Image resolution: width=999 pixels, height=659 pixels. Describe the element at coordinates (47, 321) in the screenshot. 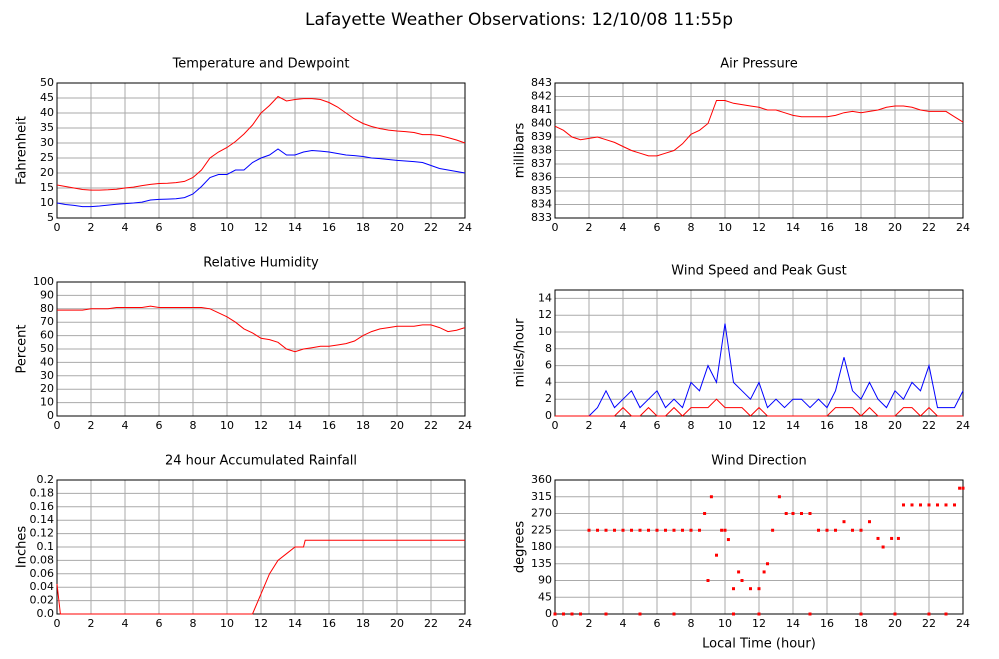

I see `y-tick-label: 70` at that location.